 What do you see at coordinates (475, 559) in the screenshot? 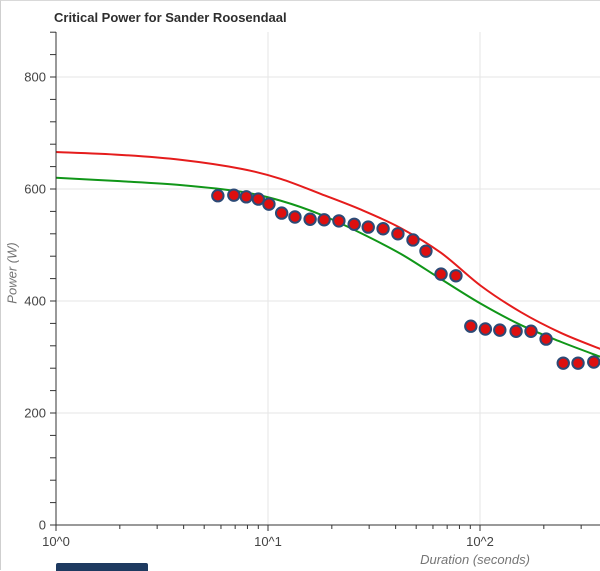
I see `x-axis-title: Duration (seconds)` at bounding box center [475, 559].